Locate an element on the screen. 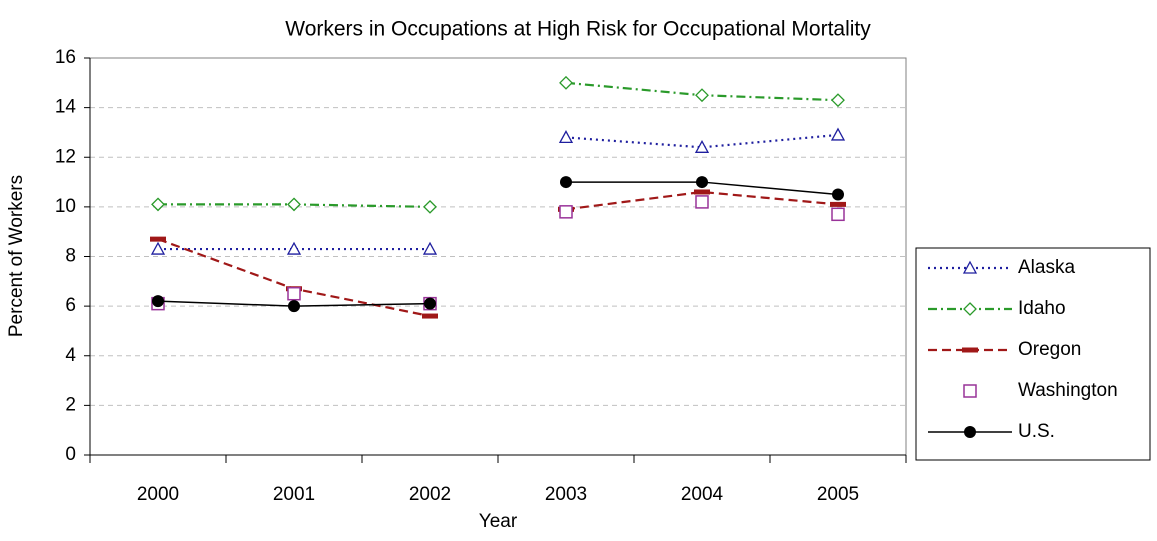  x-tick-label: 2005 is located at coordinates (838, 494).